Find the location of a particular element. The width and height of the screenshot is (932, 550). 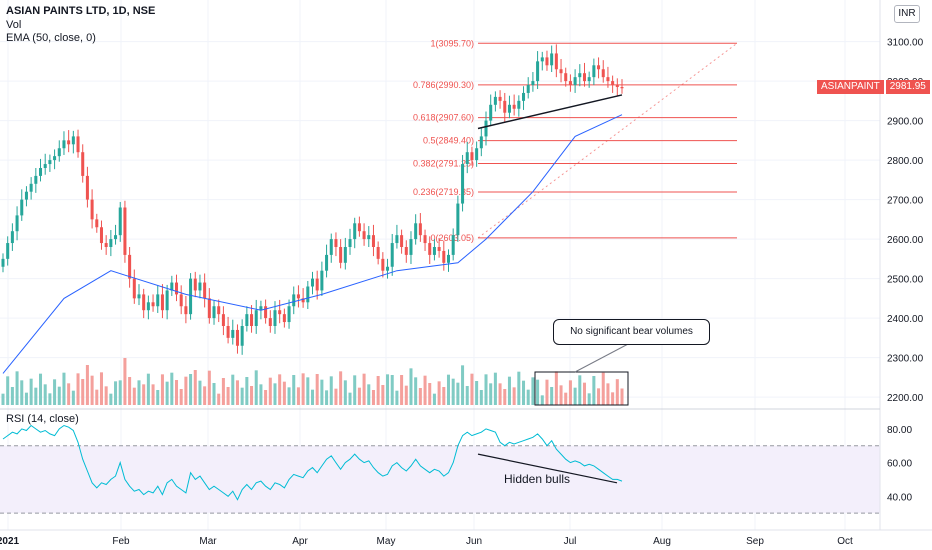

ema-legend: EMA (50, close, 0) is located at coordinates (51, 38).